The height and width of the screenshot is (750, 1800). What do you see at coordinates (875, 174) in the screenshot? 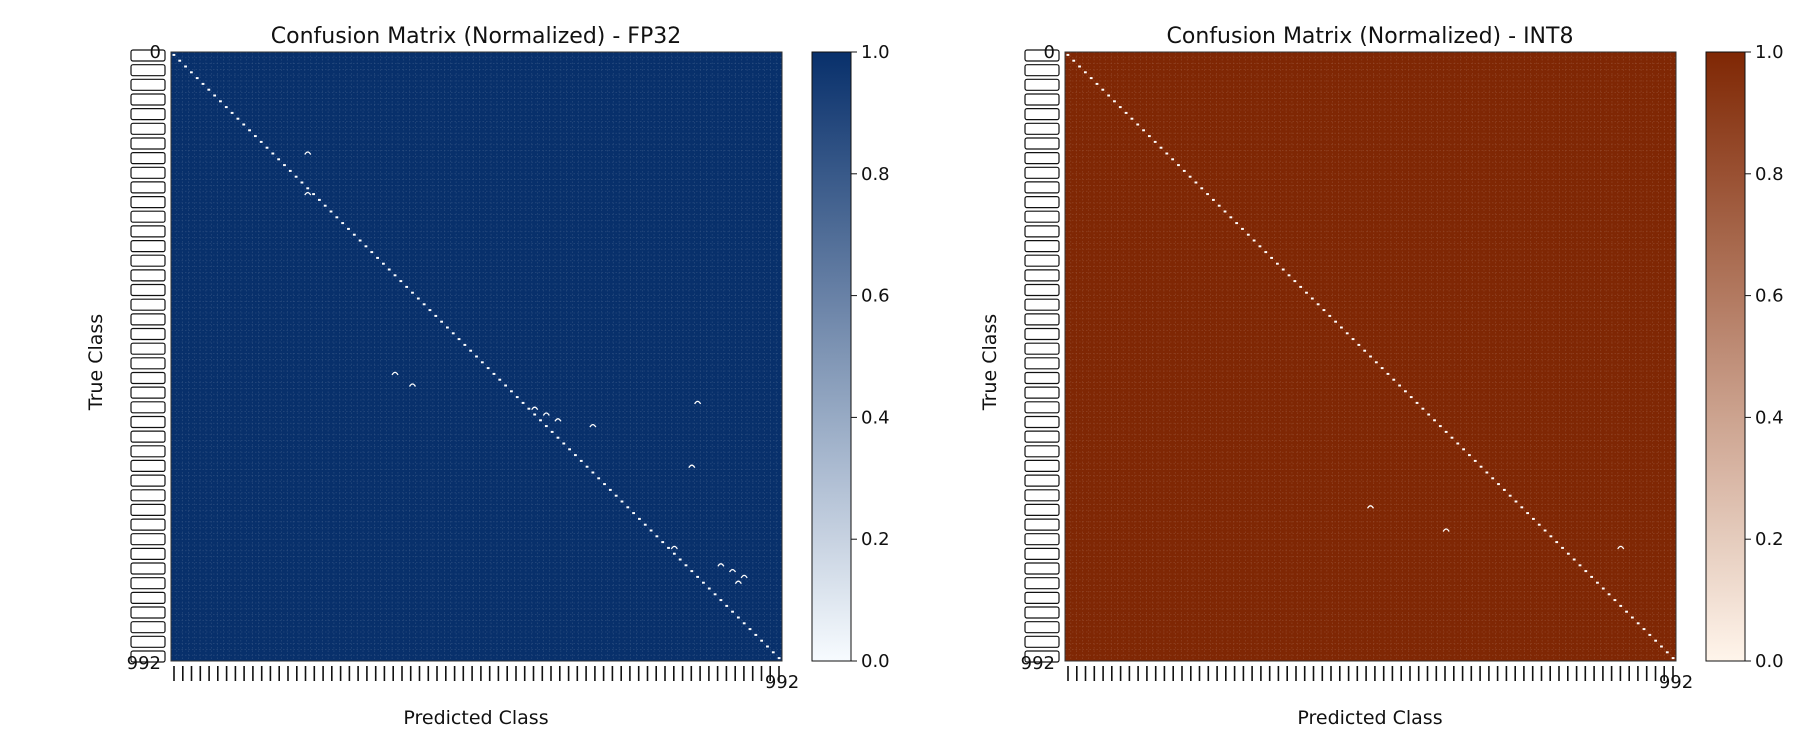
I see `colorbar-tick-label: 0.8` at bounding box center [875, 174].